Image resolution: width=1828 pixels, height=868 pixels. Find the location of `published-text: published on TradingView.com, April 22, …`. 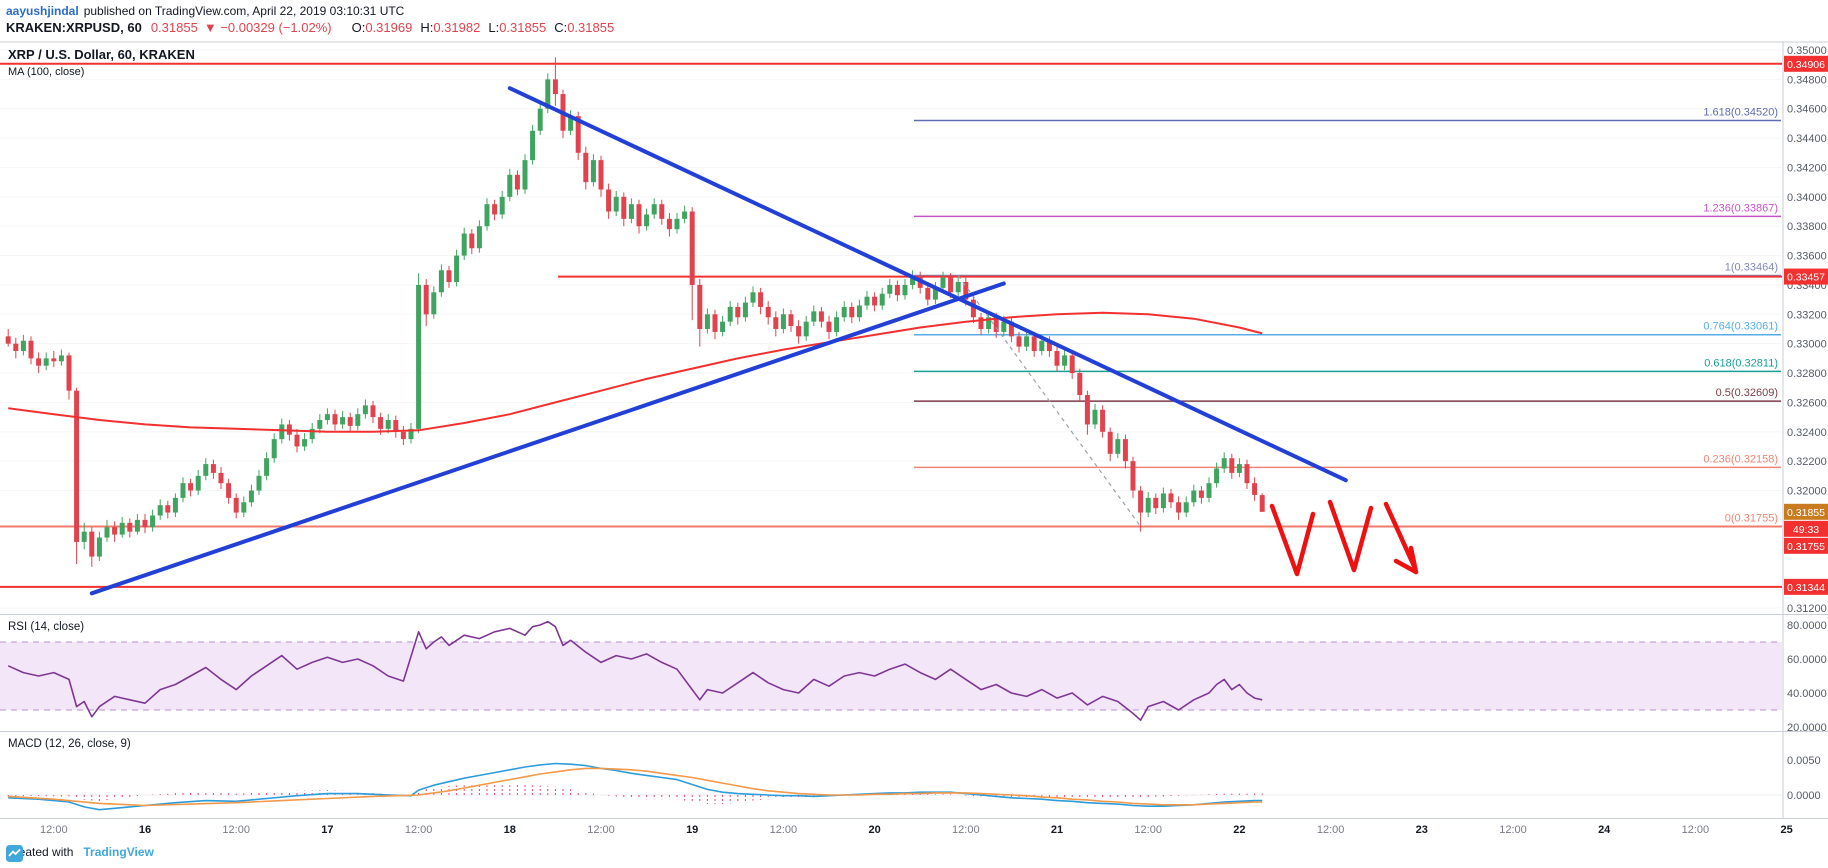

published-text: published on TradingView.com, April 22, … is located at coordinates (244, 11).